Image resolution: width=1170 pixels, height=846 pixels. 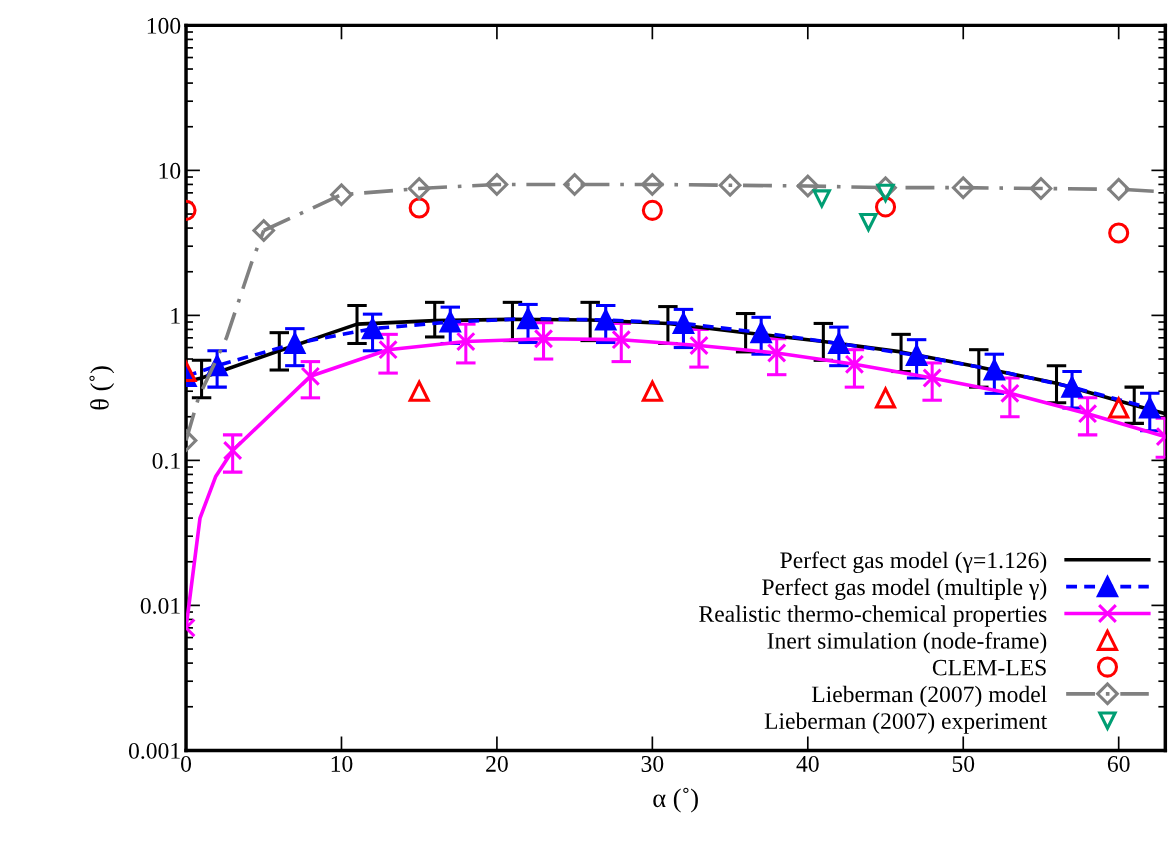 I want to click on legend-label: Lieberman (2007) model, so click(x=929, y=696).